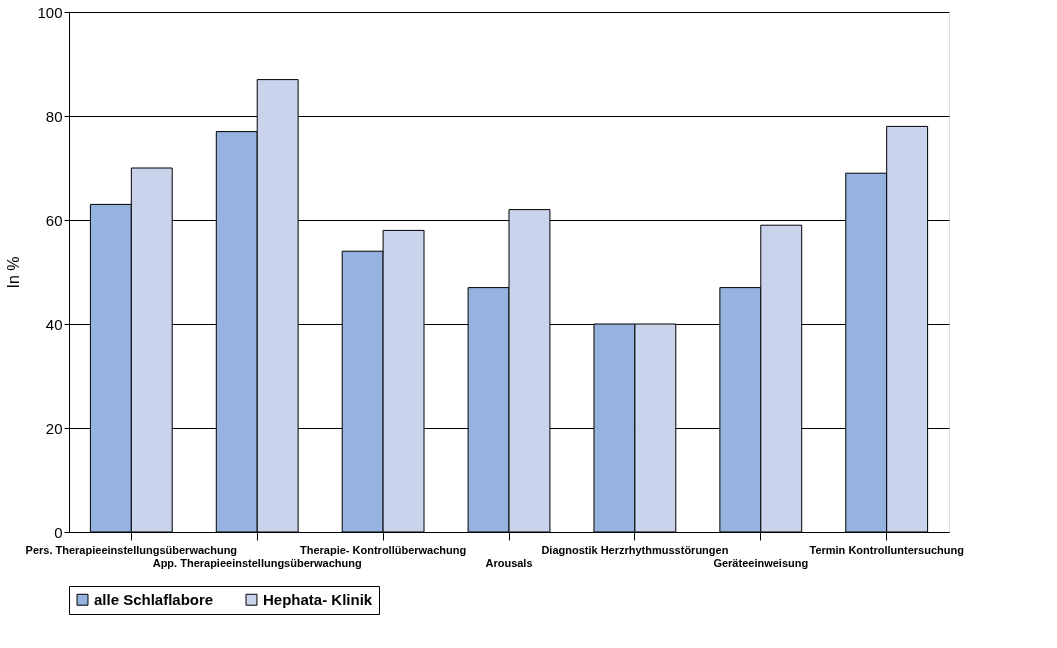  What do you see at coordinates (131, 549) in the screenshot?
I see `x-tick-label: Pers. Therapieeinstellungsüberwachung` at bounding box center [131, 549].